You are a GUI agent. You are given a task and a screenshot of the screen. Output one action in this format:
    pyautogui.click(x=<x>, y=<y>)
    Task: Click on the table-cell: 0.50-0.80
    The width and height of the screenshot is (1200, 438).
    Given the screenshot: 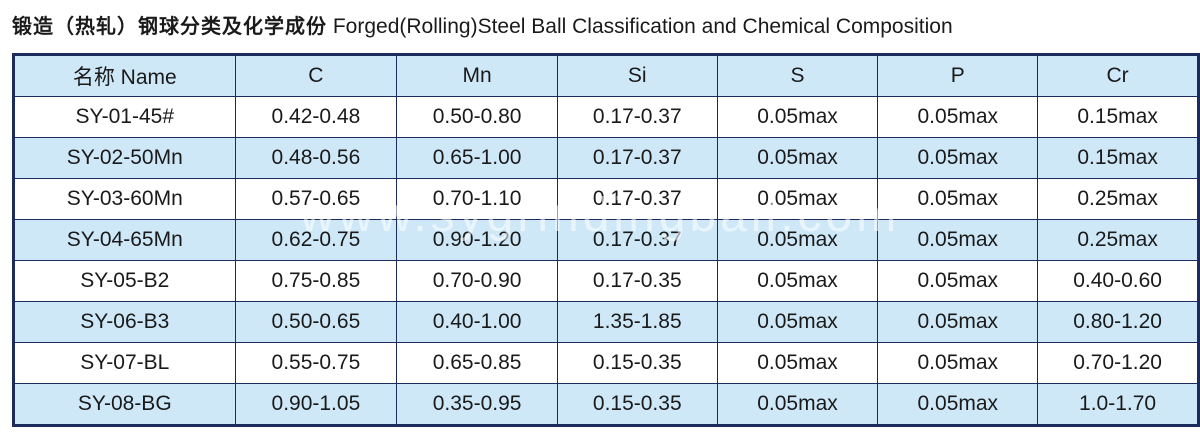 What is the action you would take?
    pyautogui.click(x=477, y=117)
    